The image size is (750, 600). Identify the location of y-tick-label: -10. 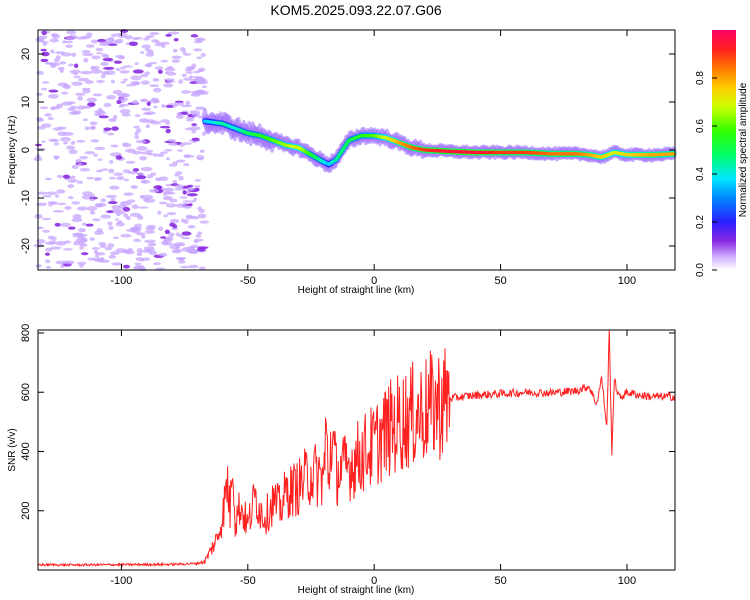
(26, 198).